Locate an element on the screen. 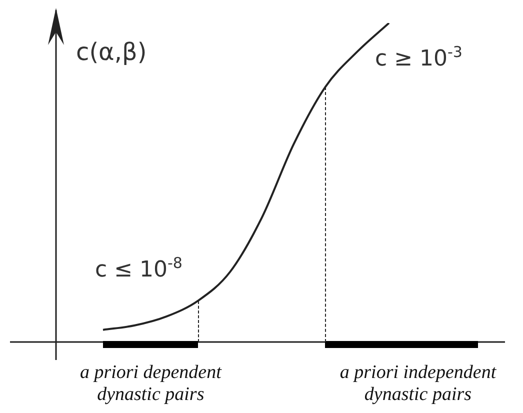  annotation: c ≥ 10$^{-3}$ is located at coordinates (418, 57).